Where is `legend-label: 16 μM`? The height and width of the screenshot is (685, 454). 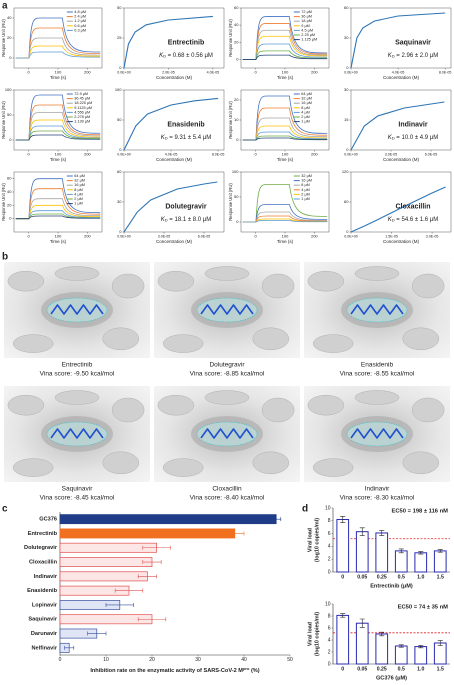
legend-label: 16 μM is located at coordinates (306, 103).